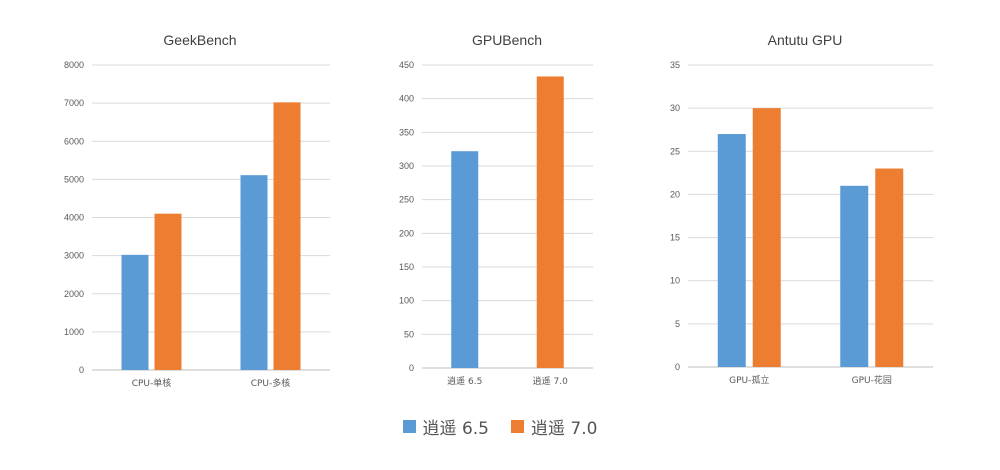  What do you see at coordinates (749, 380) in the screenshot?
I see `x-tick-label: GPU-孤立` at bounding box center [749, 380].